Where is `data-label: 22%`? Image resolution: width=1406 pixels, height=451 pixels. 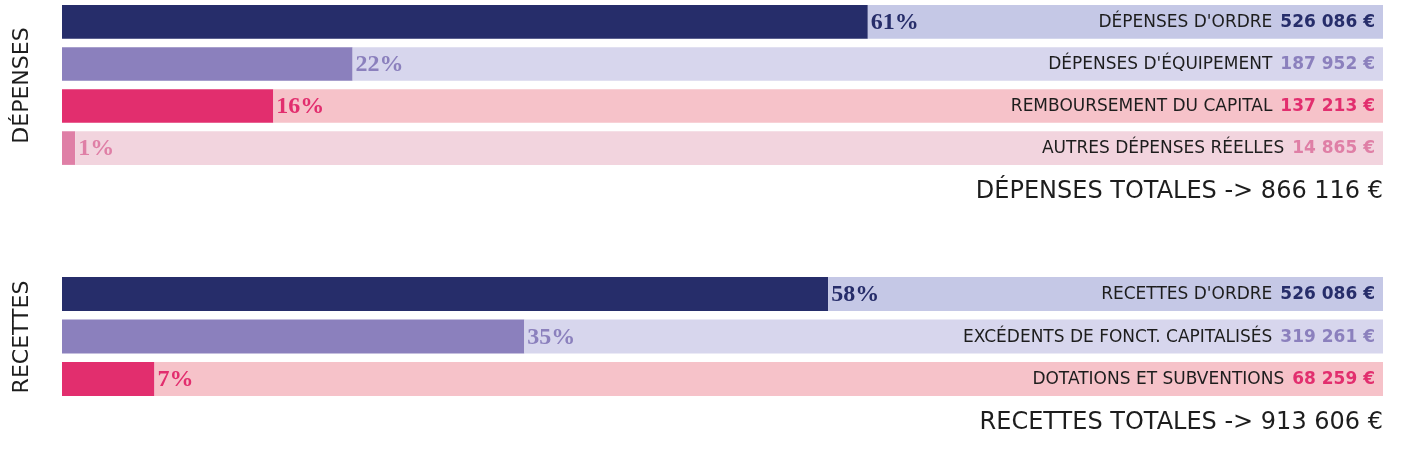
data-label: 22% is located at coordinates (379, 62).